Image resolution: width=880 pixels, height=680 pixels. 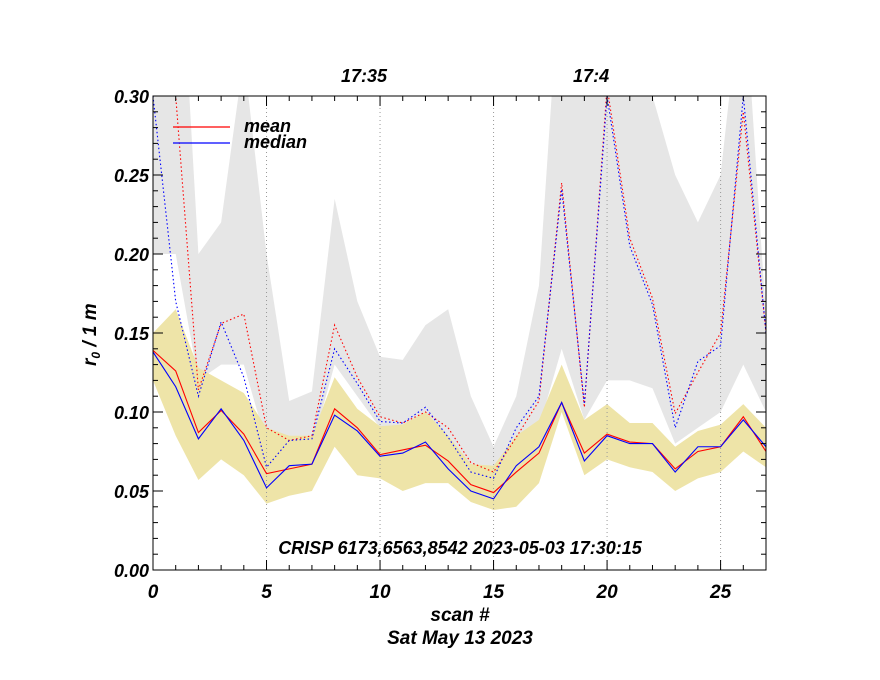 What do you see at coordinates (267, 126) in the screenshot?
I see `legend-mean-label: mean` at bounding box center [267, 126].